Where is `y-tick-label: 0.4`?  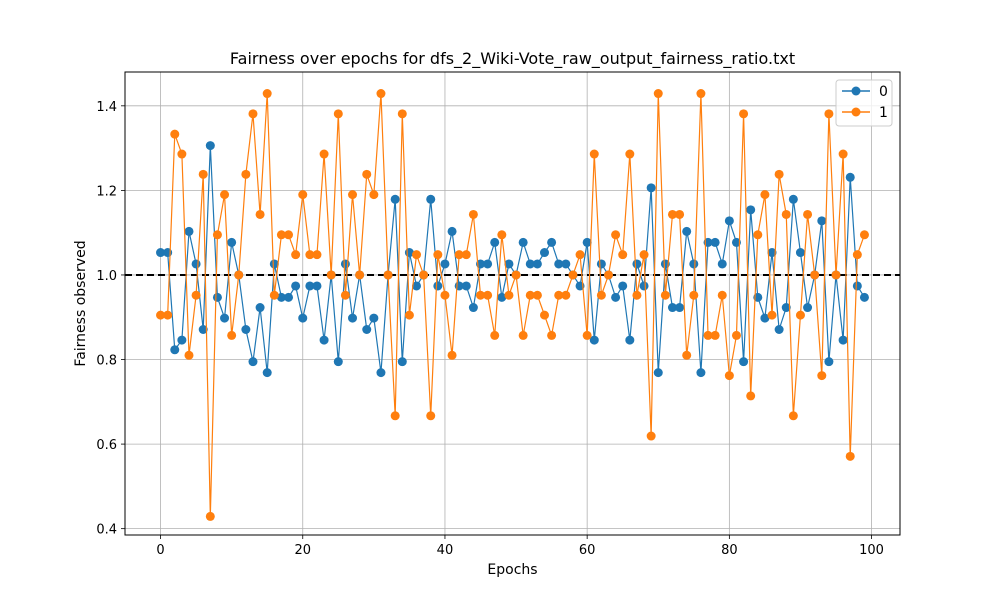
y-tick-label: 0.4 is located at coordinates (106, 530).